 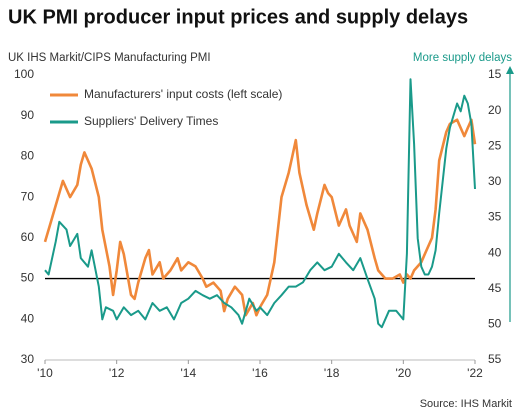 What do you see at coordinates (495, 288) in the screenshot?
I see `y2-tick-label: 45` at bounding box center [495, 288].